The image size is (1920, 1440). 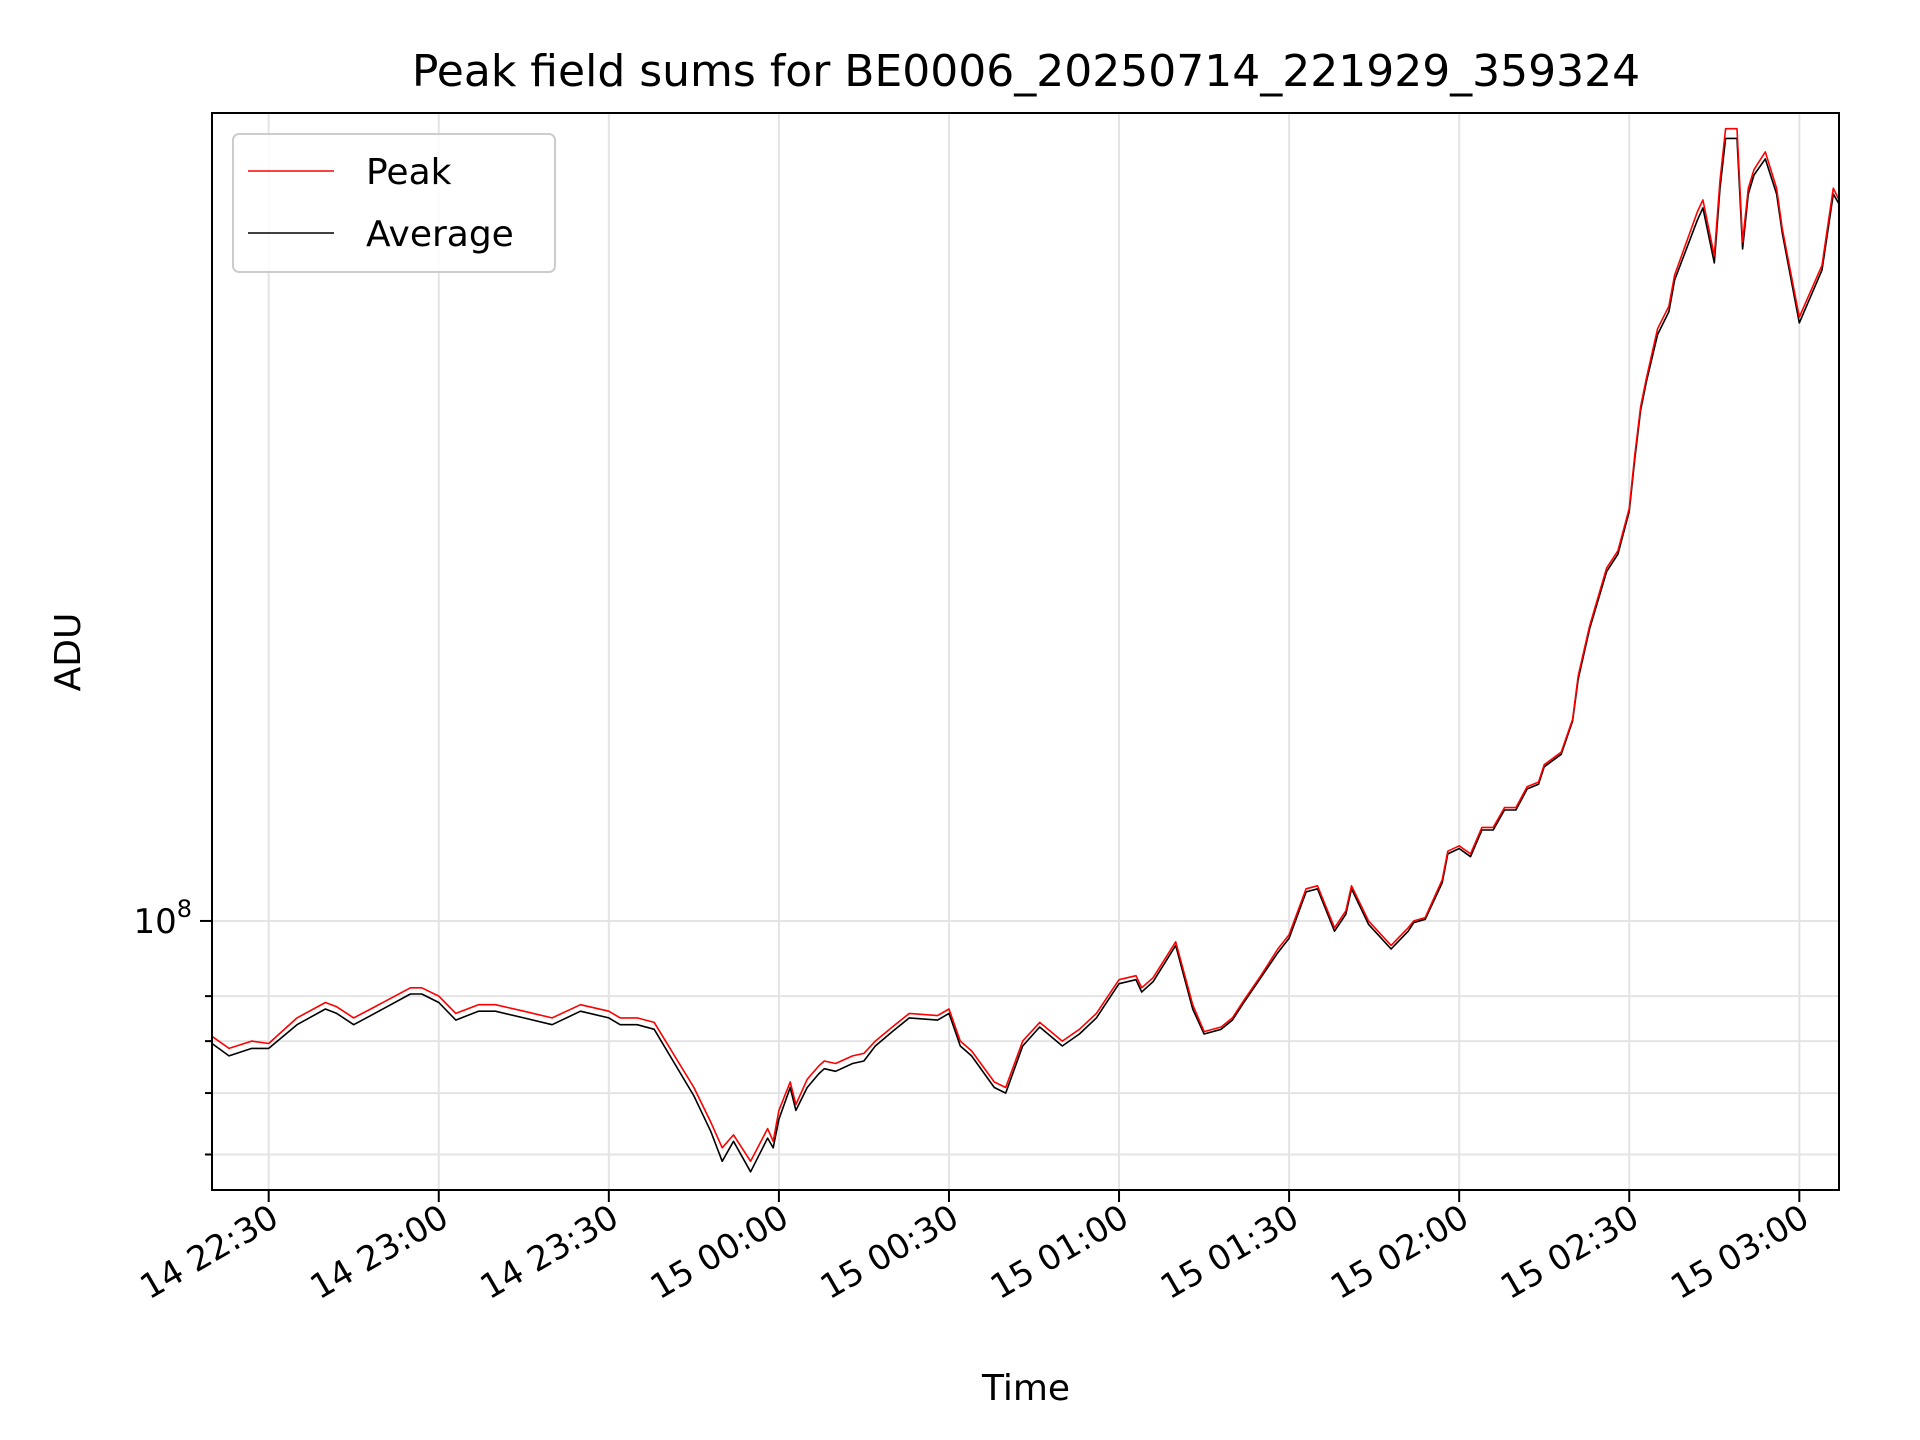 I want to click on legend-peak-label: Peak, so click(x=409, y=172).